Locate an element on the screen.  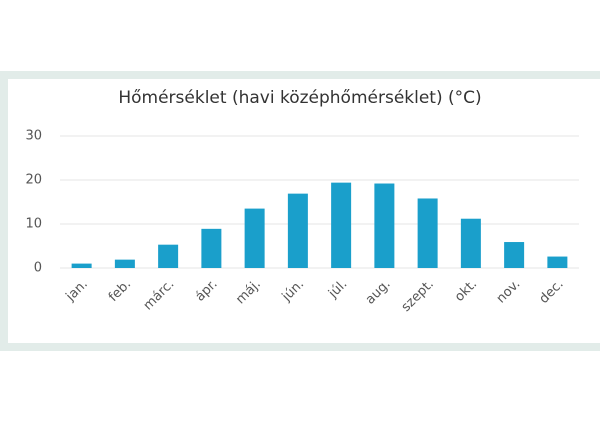
y-tick-label: 10 is located at coordinates (33, 224).